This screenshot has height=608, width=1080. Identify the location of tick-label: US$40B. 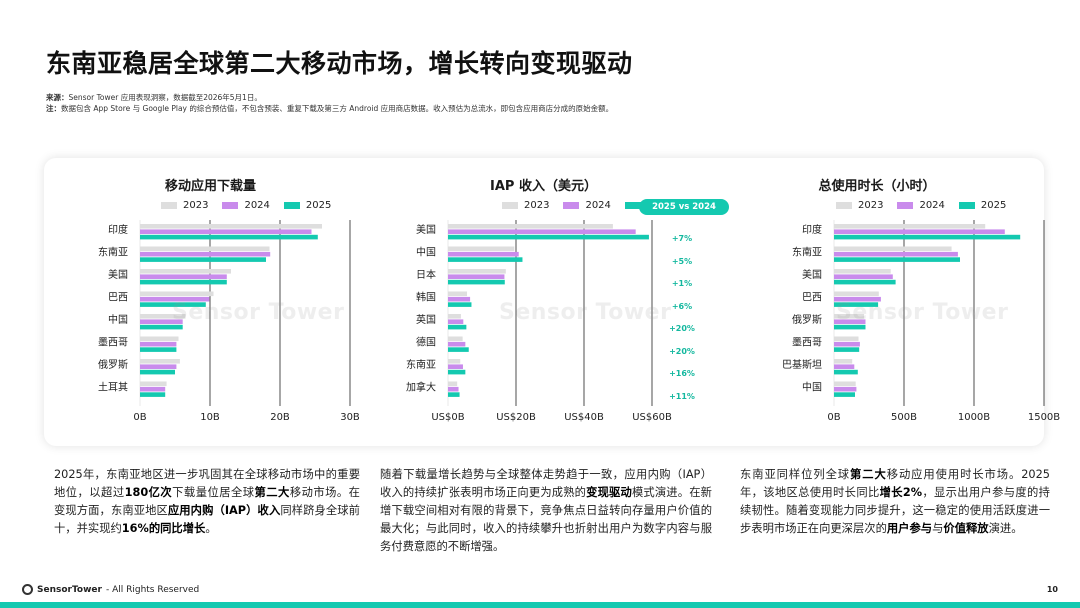
(584, 417).